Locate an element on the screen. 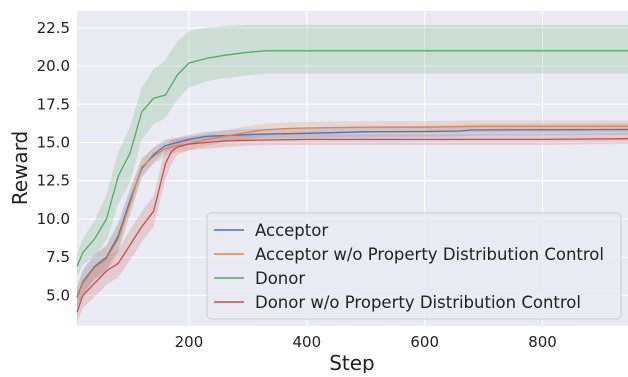 This screenshot has width=628, height=377. x-axis-title: Step is located at coordinates (352, 362).